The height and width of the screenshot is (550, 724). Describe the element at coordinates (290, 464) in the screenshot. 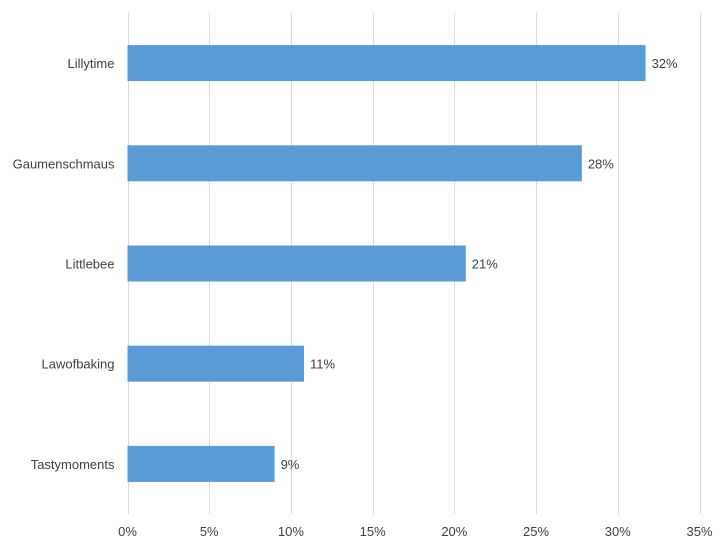

I see `data-label-tastymoments: 9%` at that location.